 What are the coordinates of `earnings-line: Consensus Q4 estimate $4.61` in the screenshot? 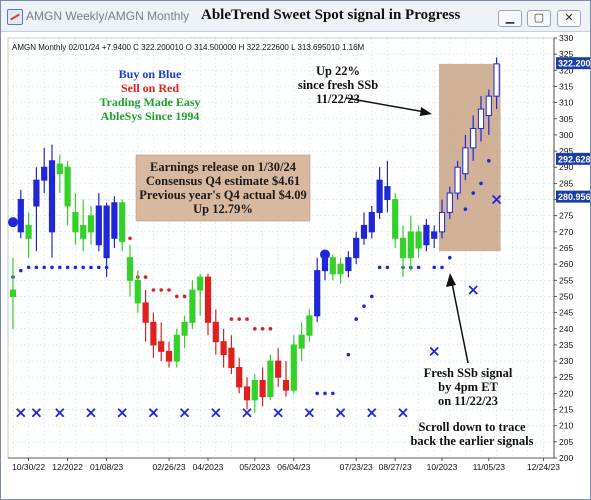 It's located at (223, 181).